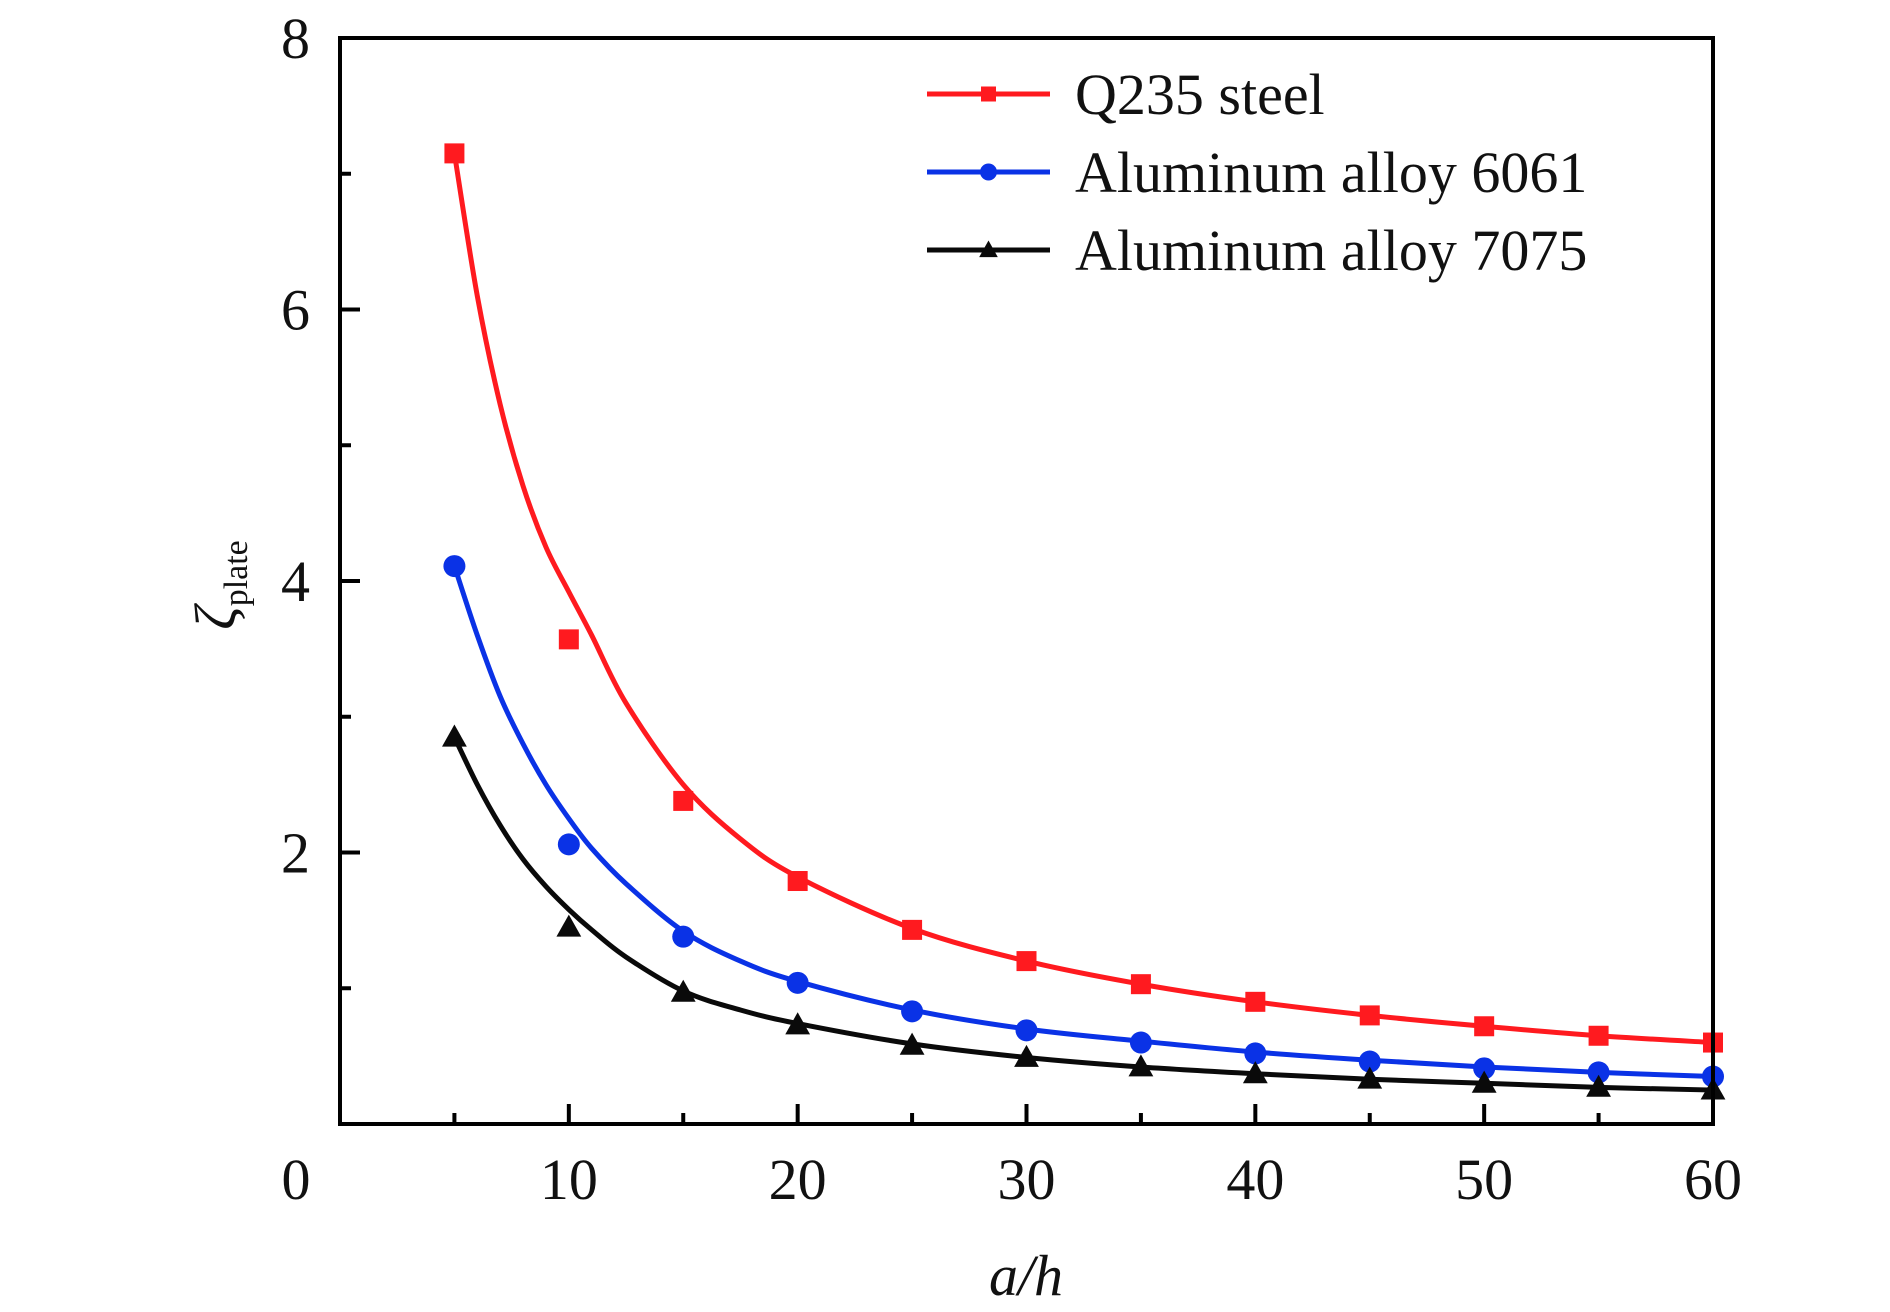 The width and height of the screenshot is (1890, 1312). Describe the element at coordinates (236, 573) in the screenshot. I see `y-axis-title-subscript: plate` at that location.